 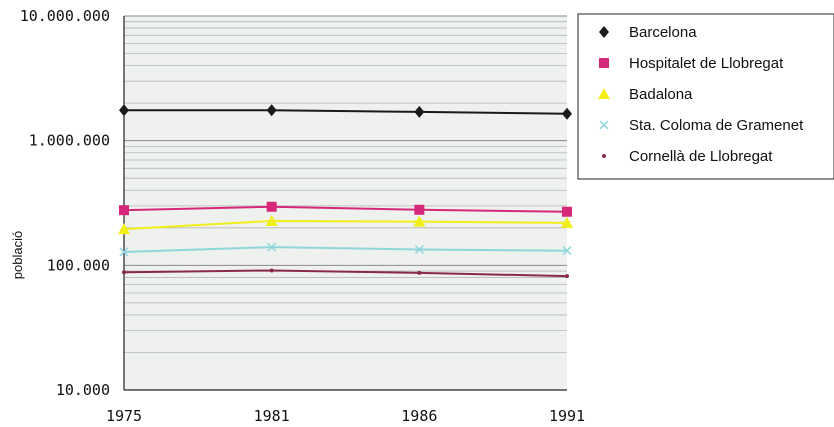 I want to click on y-axis-title: població, so click(x=17, y=255).